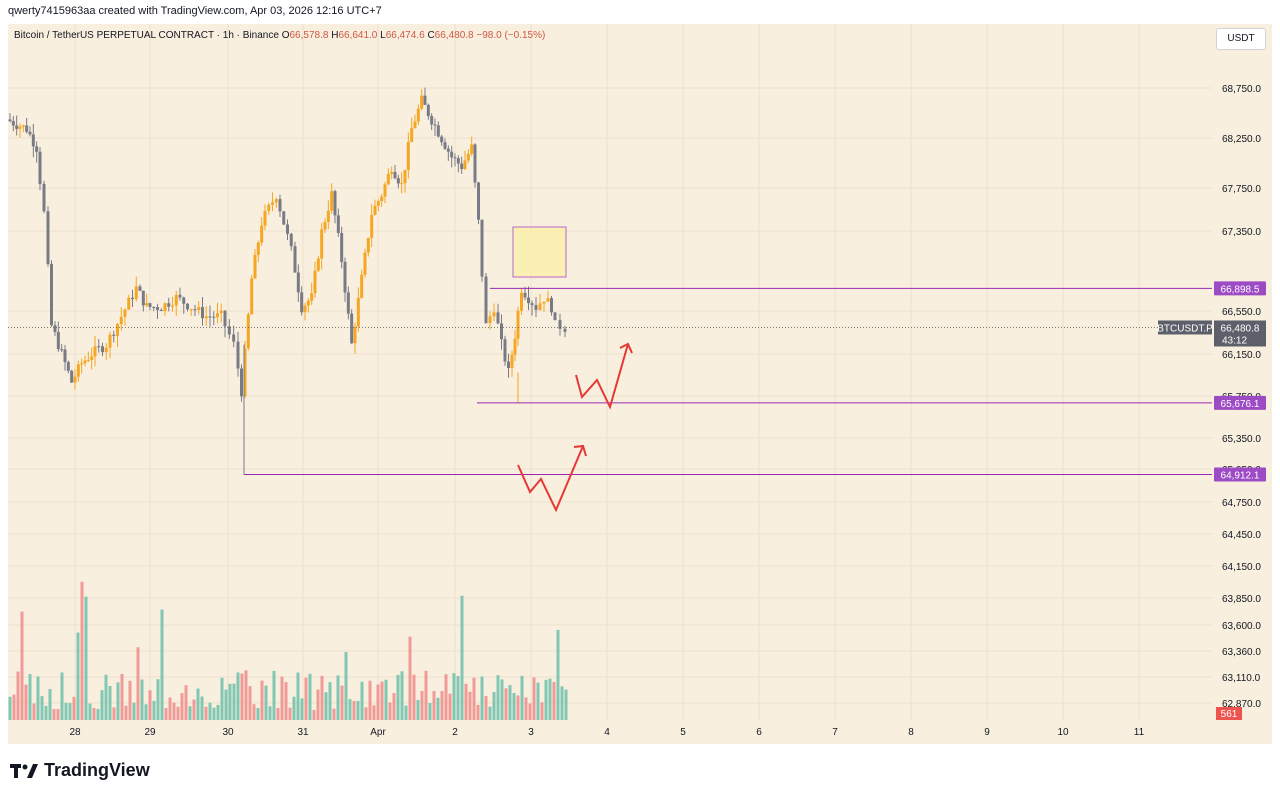 This screenshot has width=1280, height=796. What do you see at coordinates (1240, 333) in the screenshot?
I see `current-price-tag` at bounding box center [1240, 333].